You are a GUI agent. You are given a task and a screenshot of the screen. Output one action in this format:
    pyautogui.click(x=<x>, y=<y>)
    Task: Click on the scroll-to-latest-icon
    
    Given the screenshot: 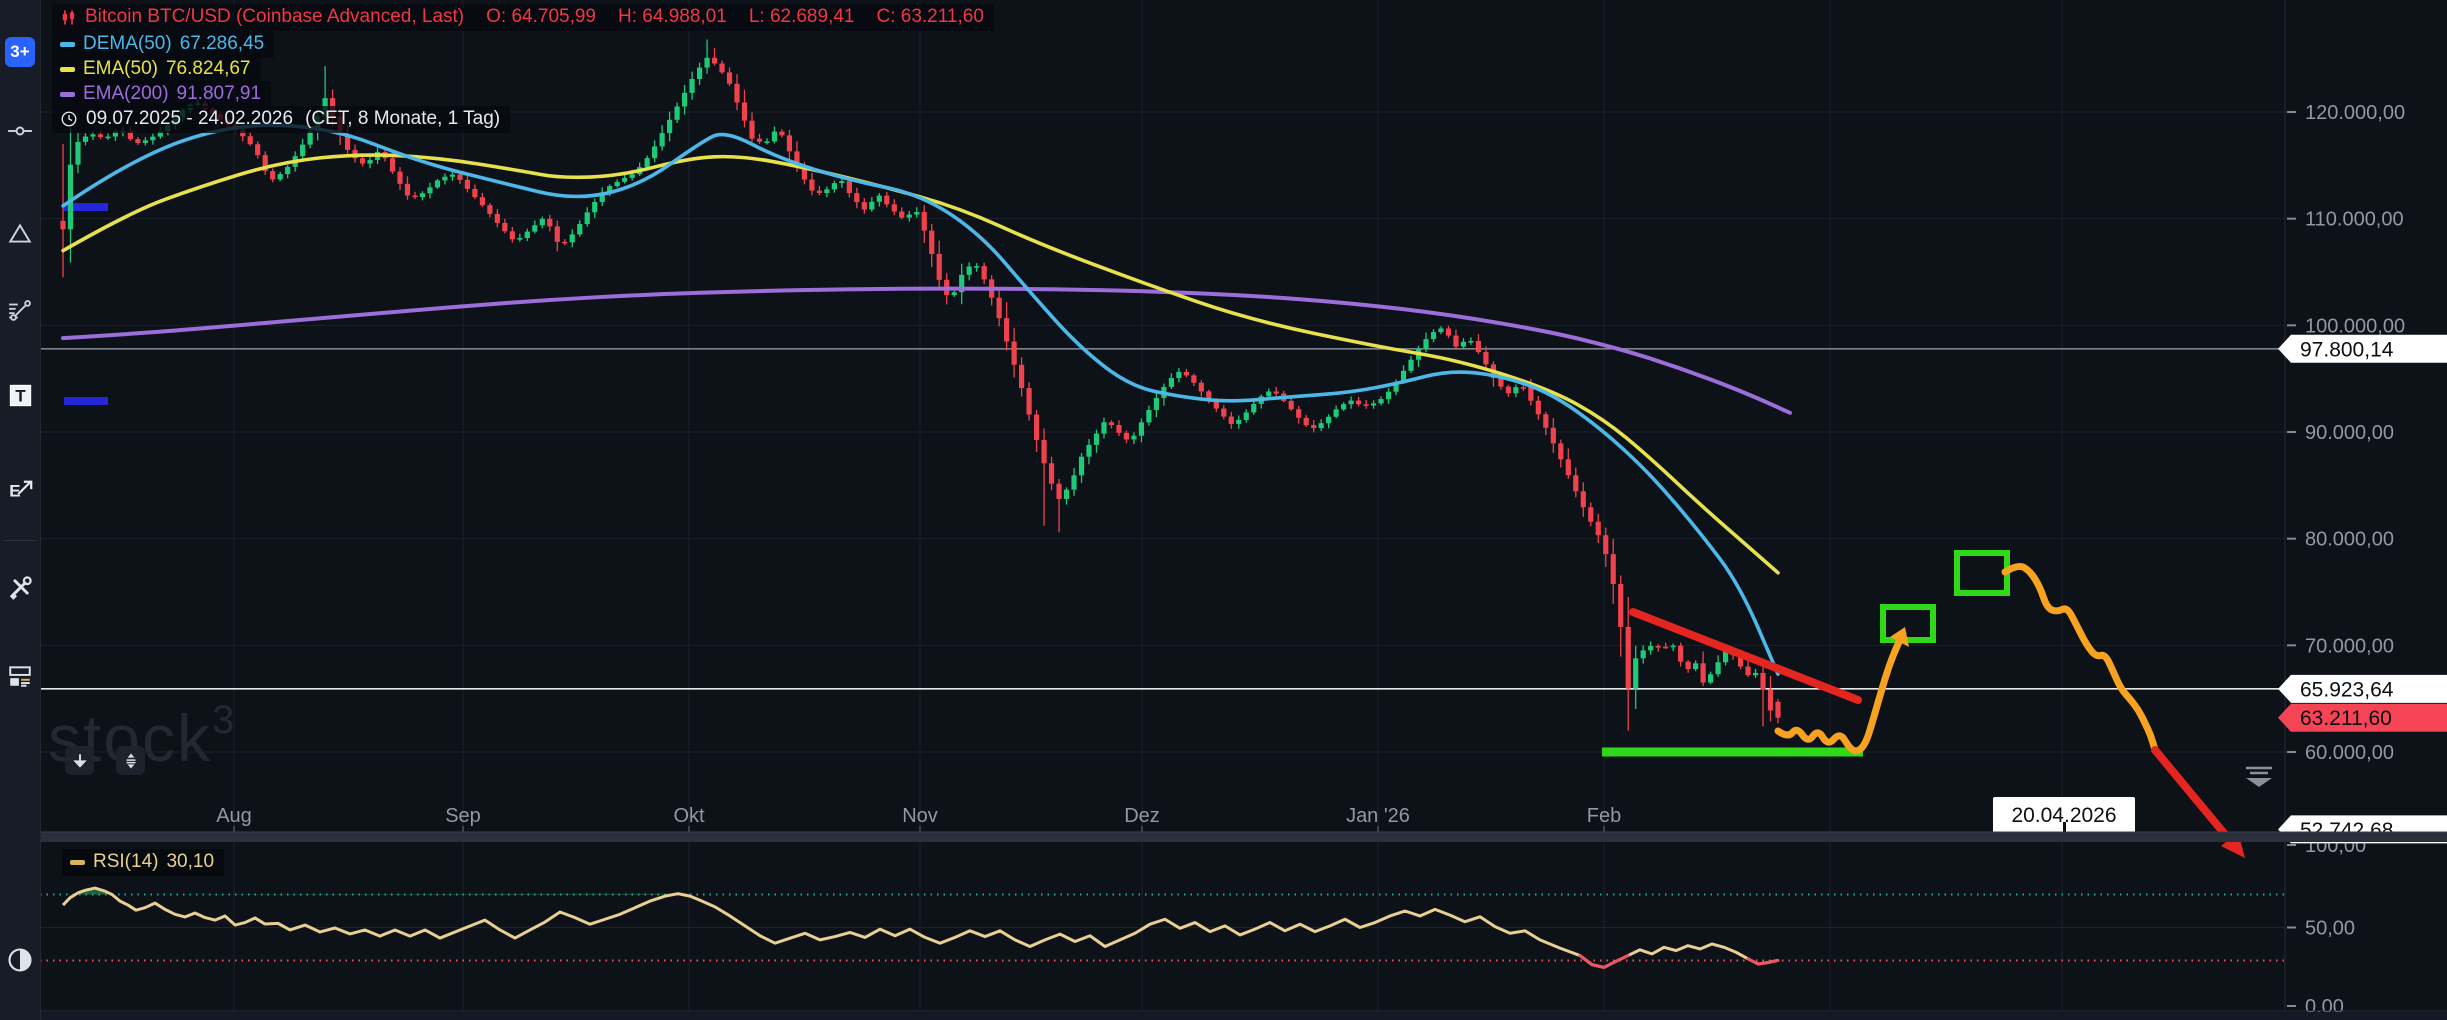 What is the action you would take?
    pyautogui.click(x=2259, y=776)
    